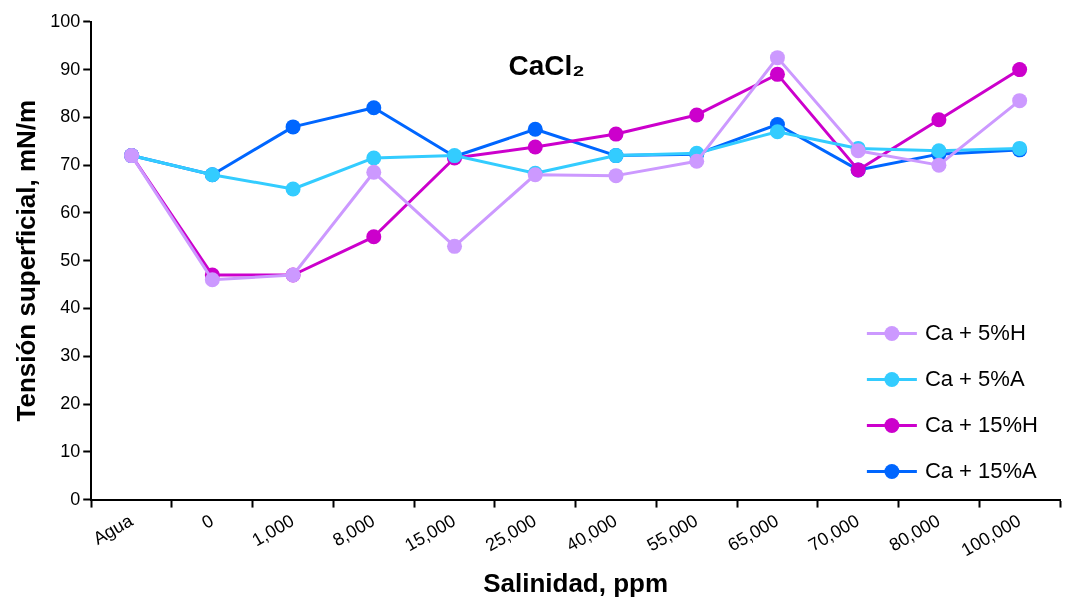  What do you see at coordinates (70, 116) in the screenshot?
I see `y-tick-label: 80` at bounding box center [70, 116].